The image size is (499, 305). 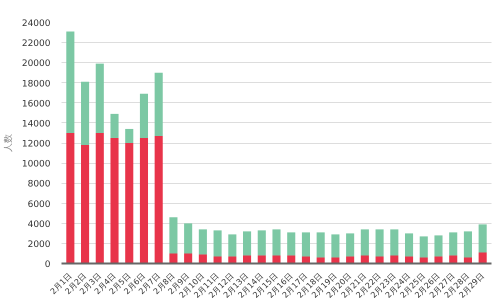 What do you see at coordinates (39, 205) in the screenshot?
I see `y-tick-label: 6000` at bounding box center [39, 205].